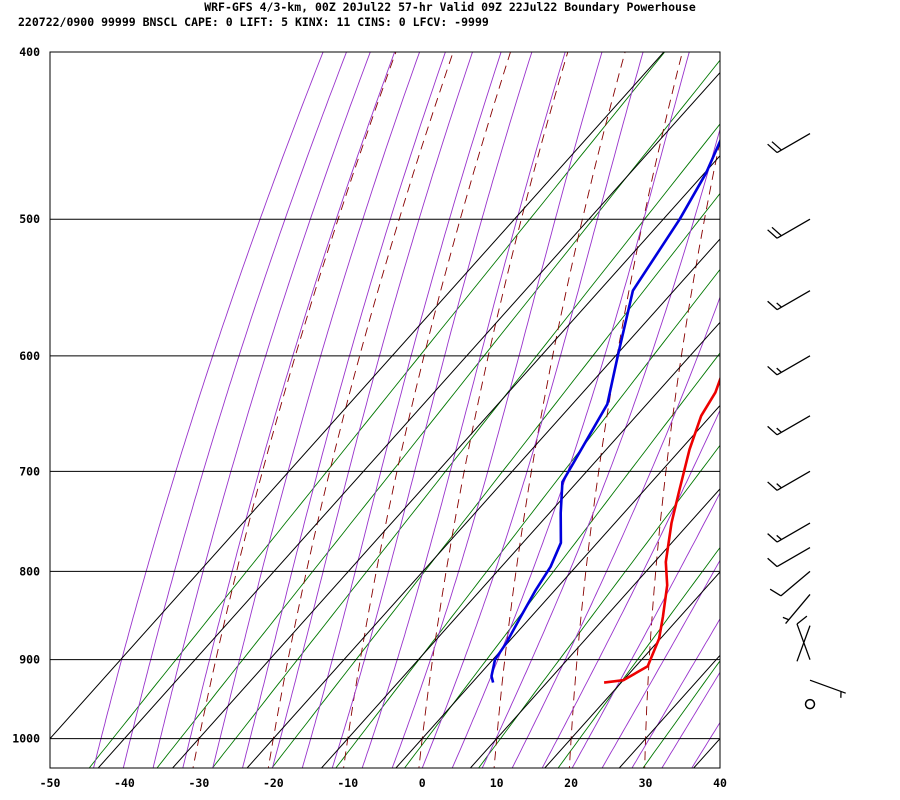 The width and height of the screenshot is (900, 800). I want to click on y-tick-label: 500, so click(29, 219).